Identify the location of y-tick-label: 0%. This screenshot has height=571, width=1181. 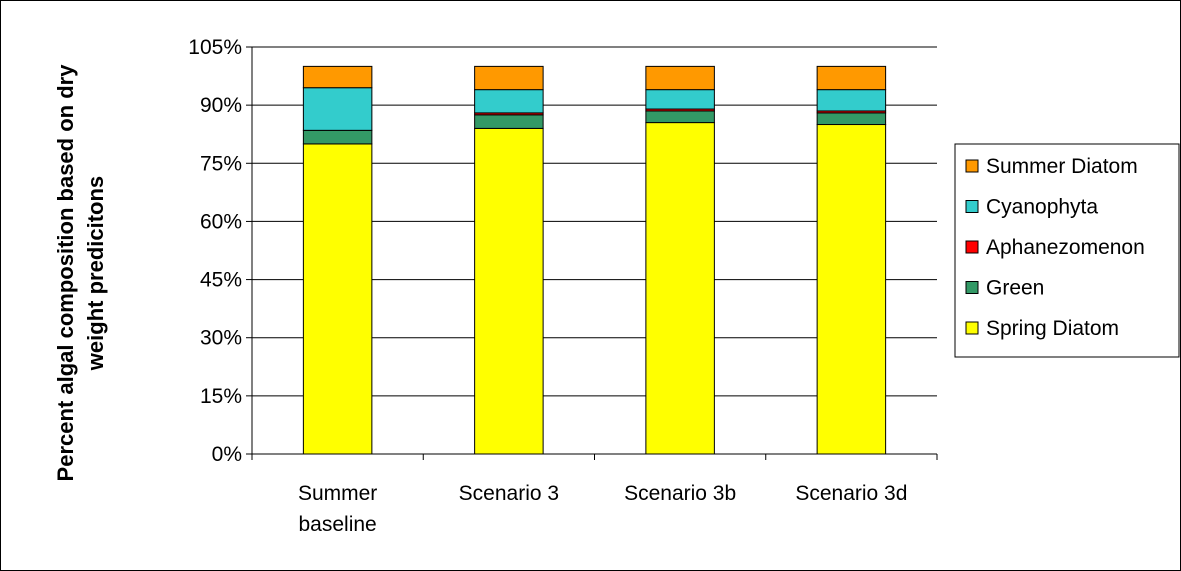
(227, 454).